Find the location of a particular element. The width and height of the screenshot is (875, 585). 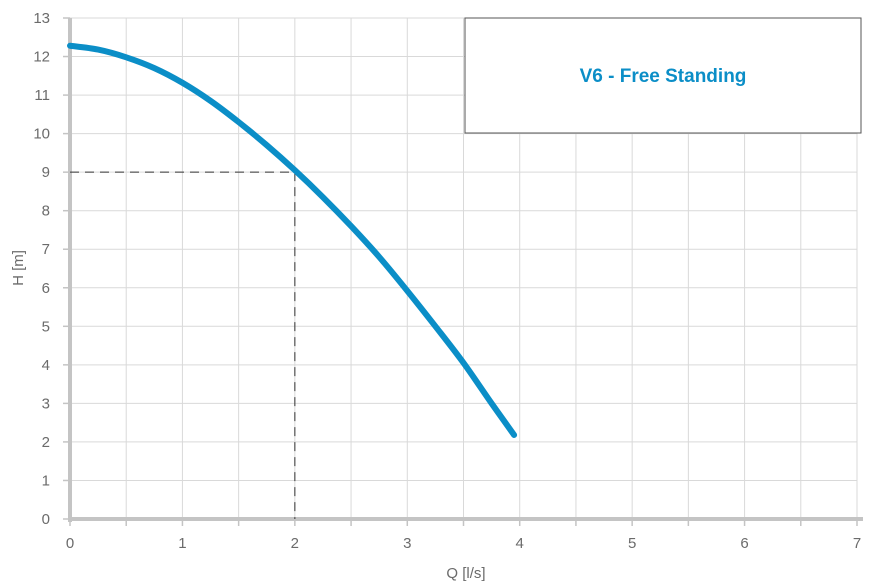

legend: V6 - Free Standing is located at coordinates (663, 75).